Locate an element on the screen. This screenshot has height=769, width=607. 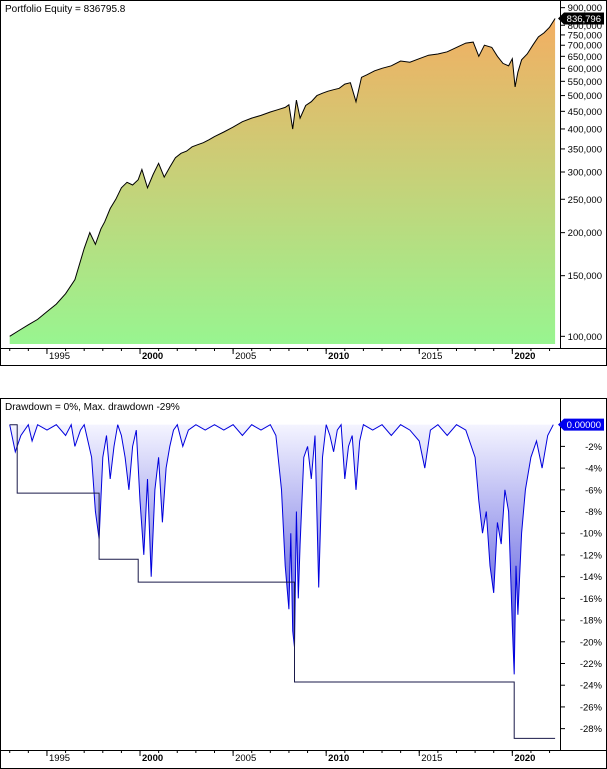
last-value-marker: 0.00000 is located at coordinates (581, 424).